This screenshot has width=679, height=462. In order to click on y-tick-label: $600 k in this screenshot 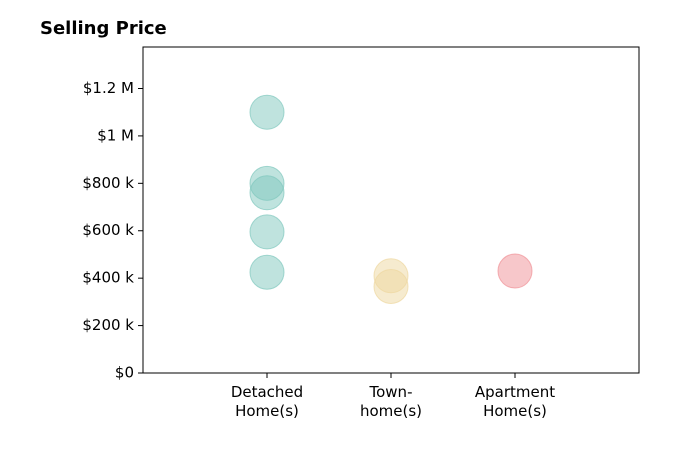, I will do `click(108, 230)`.